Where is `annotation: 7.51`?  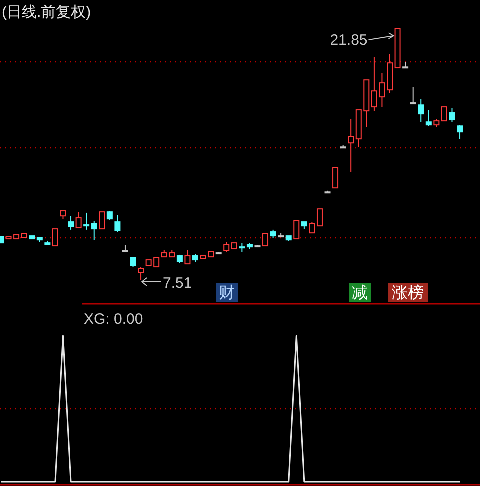 annotation: 7.51 is located at coordinates (177, 283).